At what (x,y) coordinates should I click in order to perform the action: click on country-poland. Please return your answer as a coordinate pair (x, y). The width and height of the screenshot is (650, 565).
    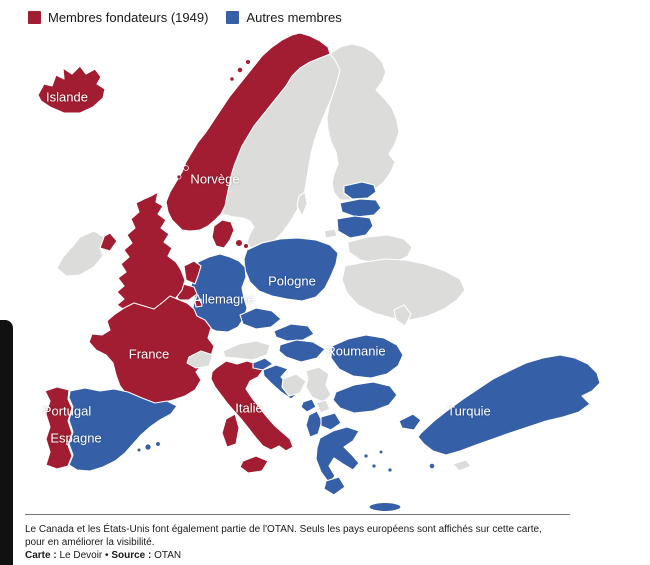
    Looking at the image, I should click on (291, 269).